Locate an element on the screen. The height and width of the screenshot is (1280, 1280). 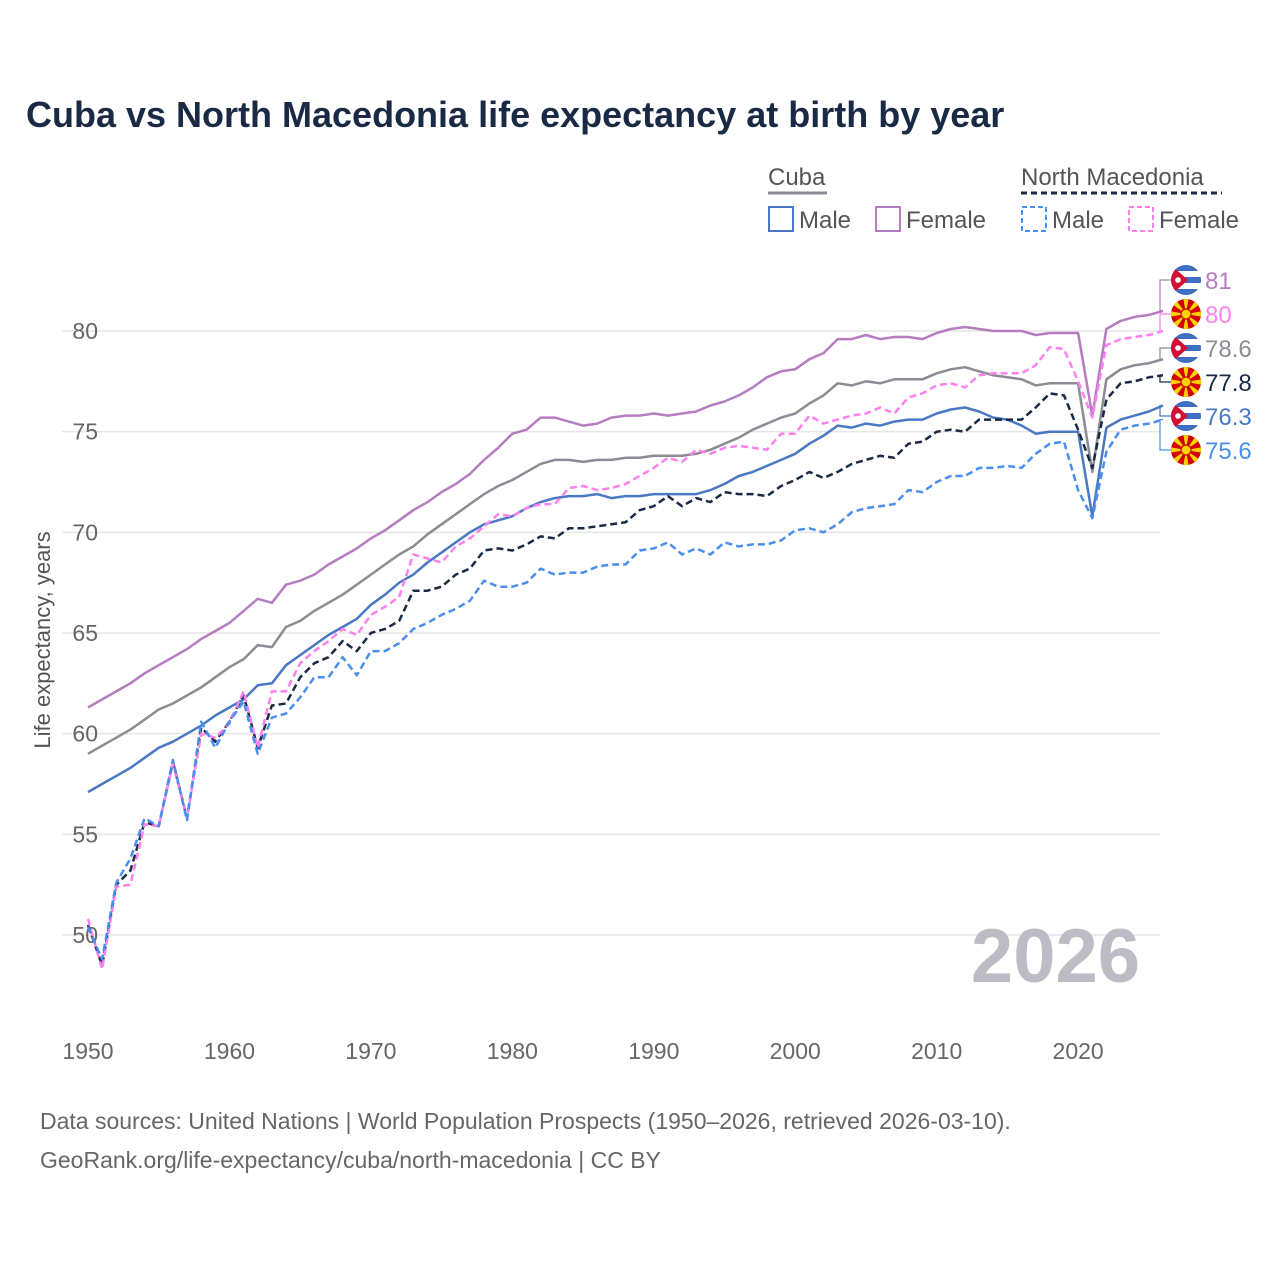
y-tick-label: 70 is located at coordinates (85, 532).